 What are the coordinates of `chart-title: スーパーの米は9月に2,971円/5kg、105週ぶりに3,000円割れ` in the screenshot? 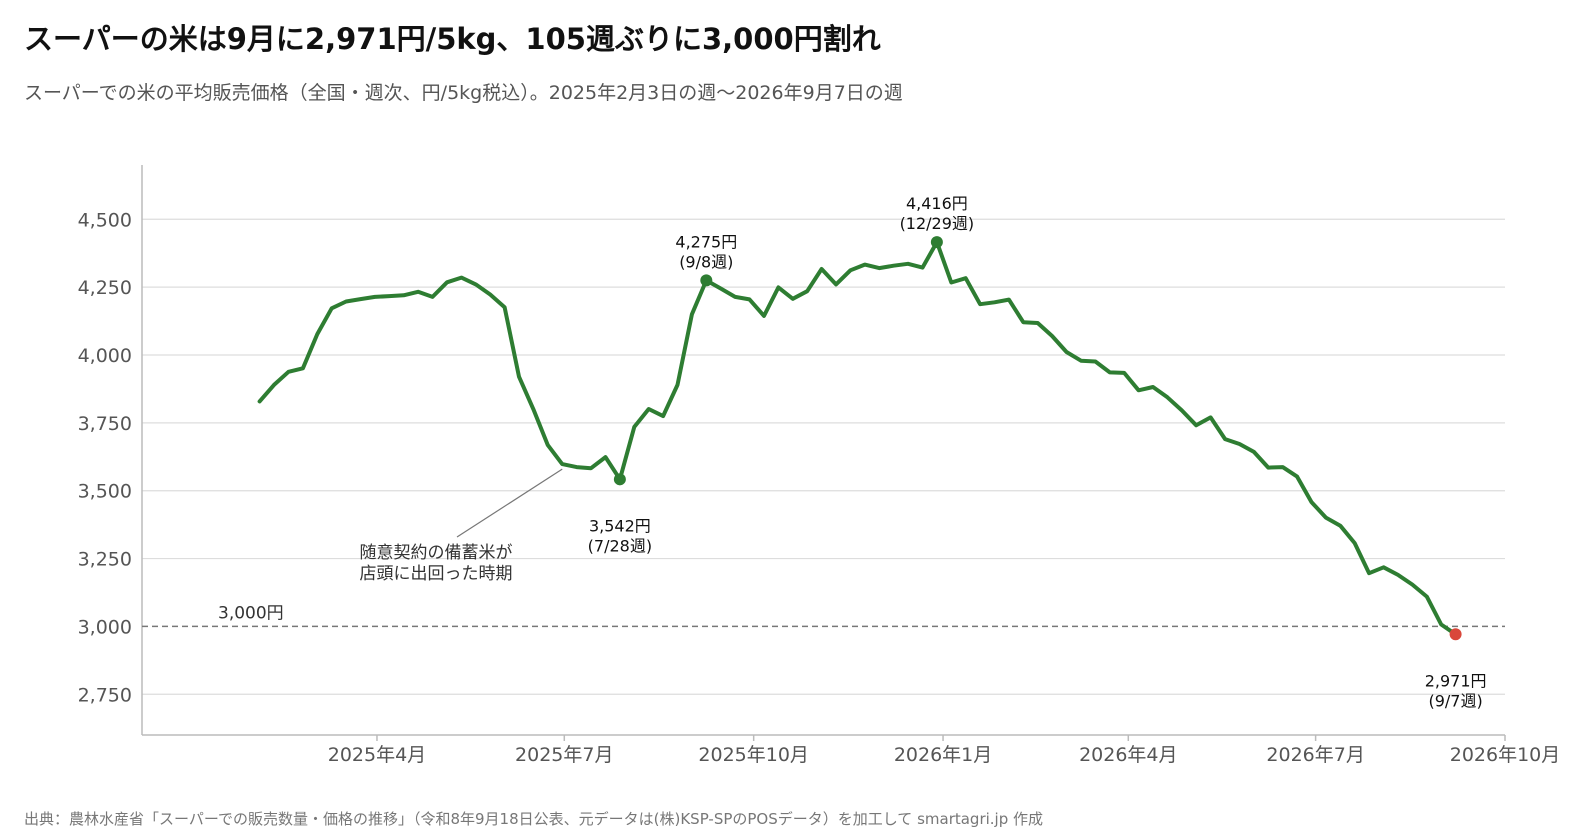 It's located at (452, 39).